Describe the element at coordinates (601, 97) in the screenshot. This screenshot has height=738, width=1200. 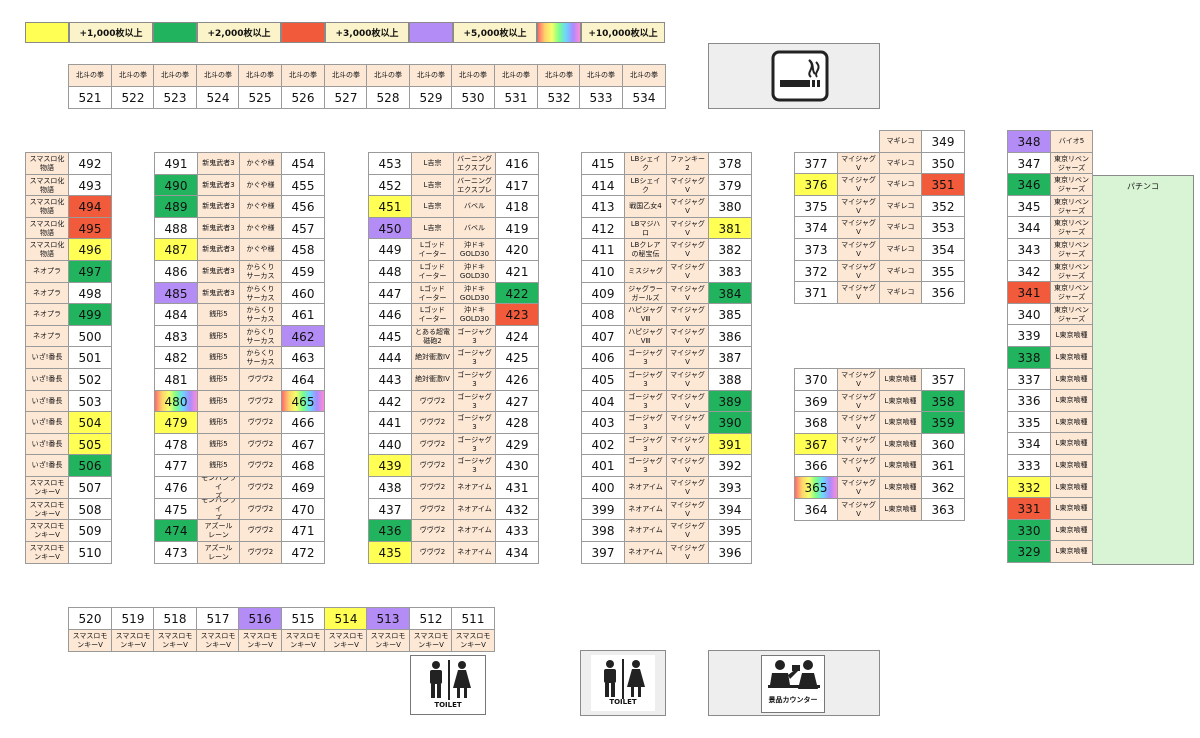
I see `machine-number-cell: 533` at that location.